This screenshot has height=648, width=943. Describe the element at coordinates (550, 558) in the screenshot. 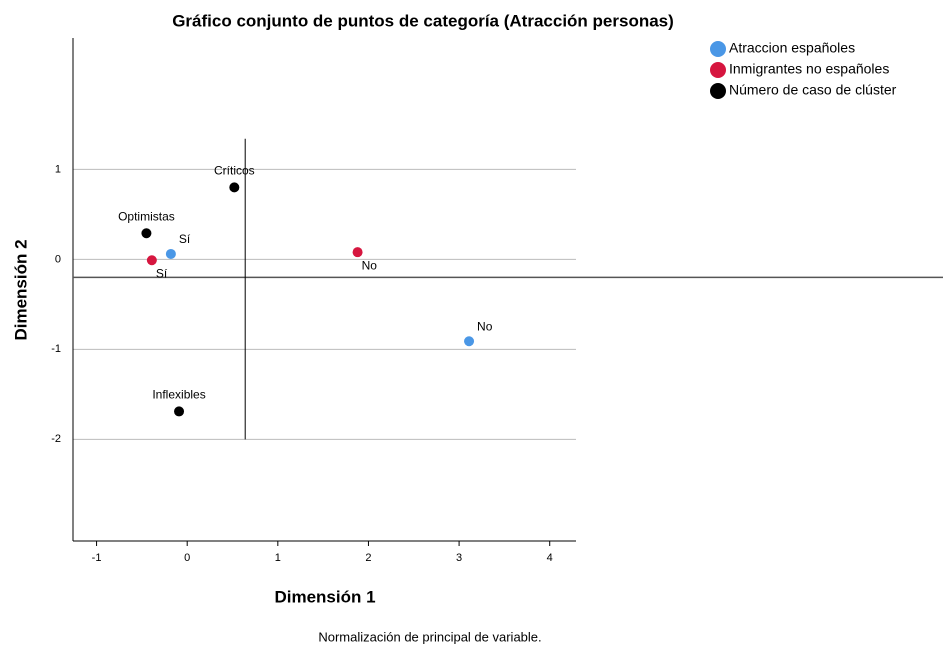

I see `x-tick-label: 4` at that location.